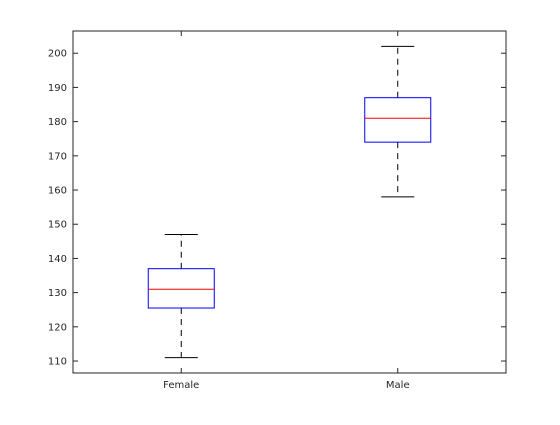 Image resolution: width=560 pixels, height=425 pixels. What do you see at coordinates (57, 156) in the screenshot?
I see `y-tick-label: 170` at bounding box center [57, 156].